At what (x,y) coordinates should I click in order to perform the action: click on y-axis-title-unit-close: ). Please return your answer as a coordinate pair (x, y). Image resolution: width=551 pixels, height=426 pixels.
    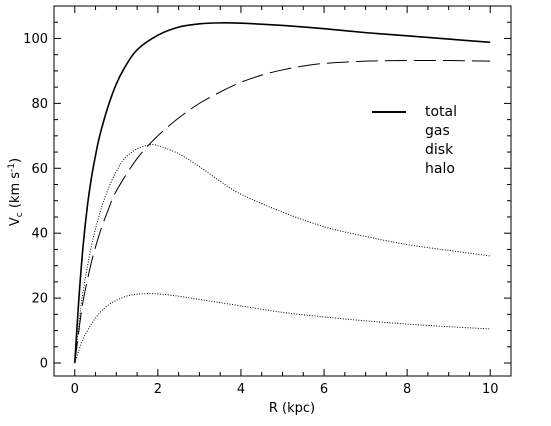
    Looking at the image, I should click on (15, 160).